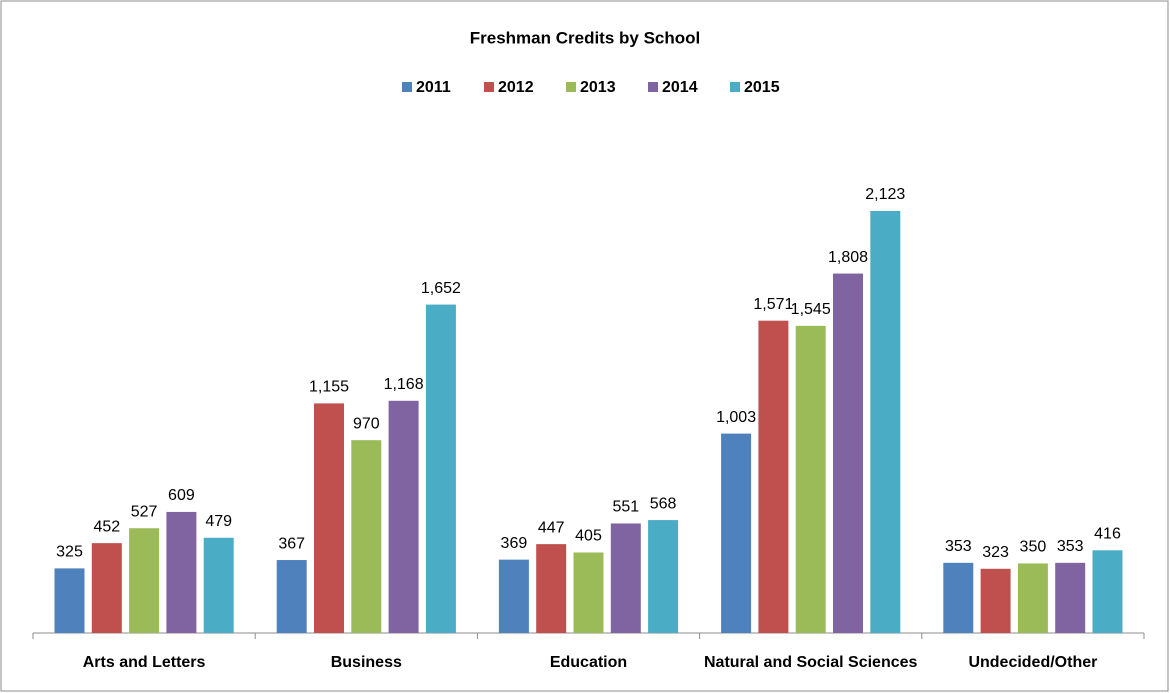  I want to click on x-tick-label: Natural and Social Sciences, so click(811, 662).